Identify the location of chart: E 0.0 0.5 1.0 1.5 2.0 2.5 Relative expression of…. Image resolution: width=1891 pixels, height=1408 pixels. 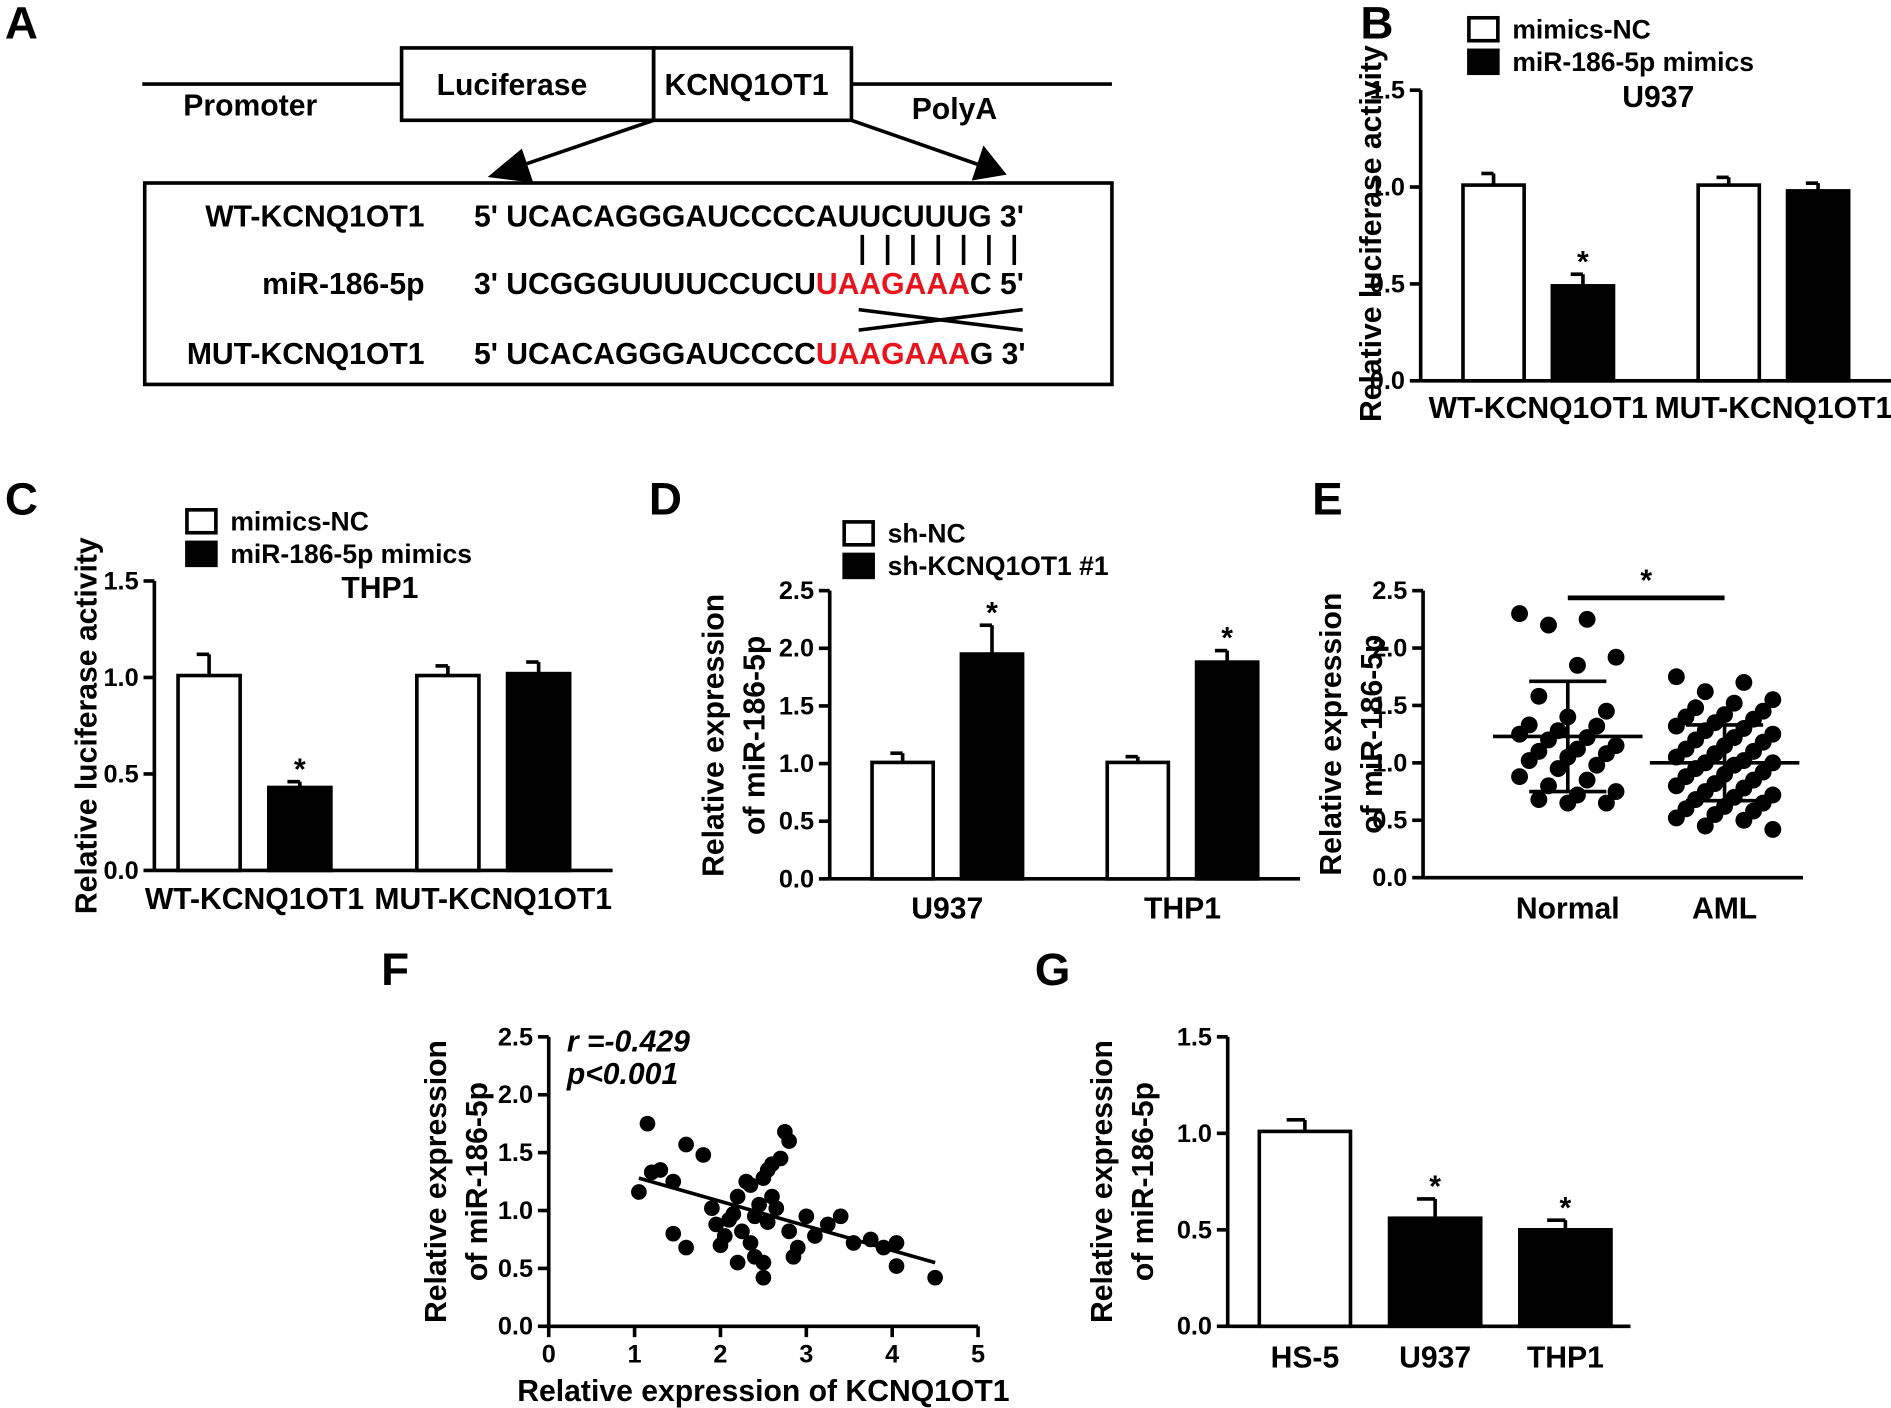
(1557, 700).